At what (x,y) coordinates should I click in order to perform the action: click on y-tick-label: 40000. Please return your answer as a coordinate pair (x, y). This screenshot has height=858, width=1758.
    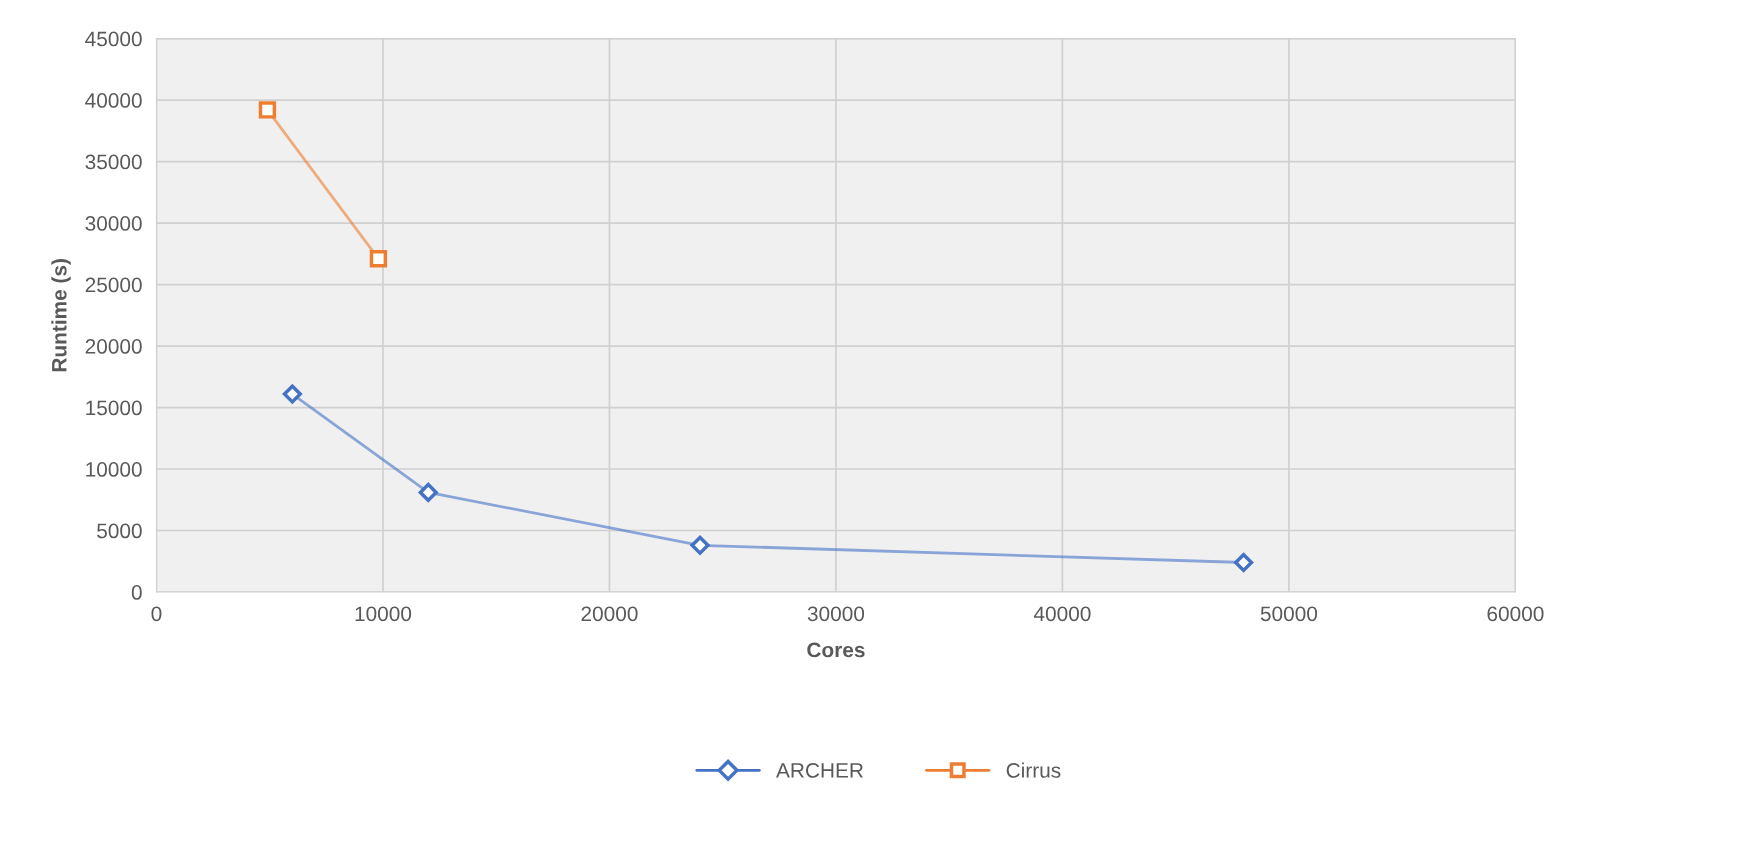
    Looking at the image, I should click on (113, 100).